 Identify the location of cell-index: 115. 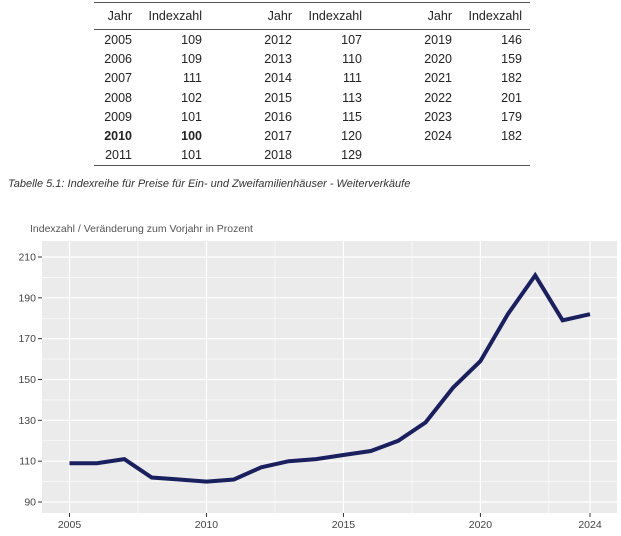
(352, 116).